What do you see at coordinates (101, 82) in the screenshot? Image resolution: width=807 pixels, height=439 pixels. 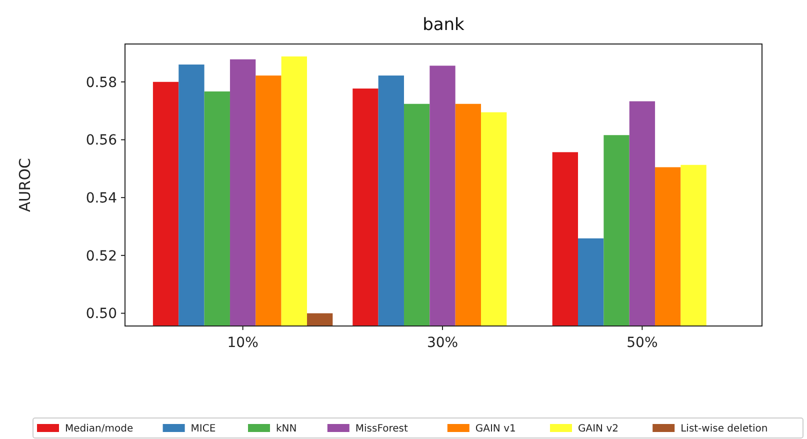 I see `y-tick-label: 0.58` at bounding box center [101, 82].